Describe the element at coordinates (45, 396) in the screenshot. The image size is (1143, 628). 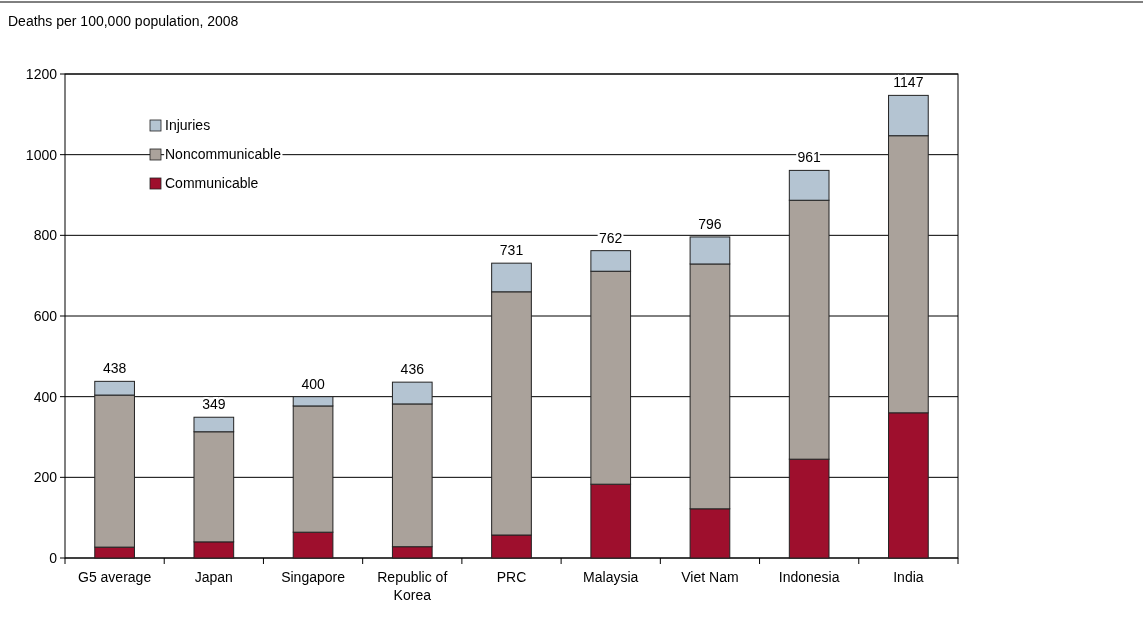
I see `y-tick-label: 400` at that location.